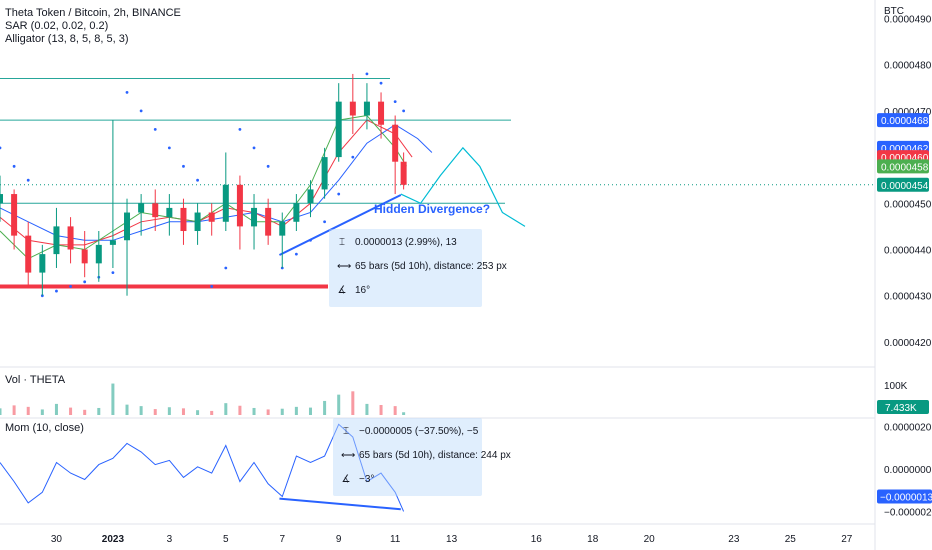  Describe the element at coordinates (57, 26) in the screenshot. I see `sar-legend: SAR (0.02, 0.02, 0.2)` at that location.